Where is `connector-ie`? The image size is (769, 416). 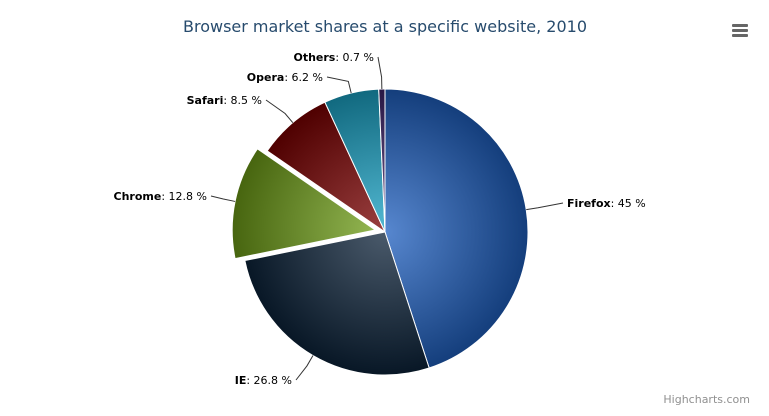 connector-ie is located at coordinates (304, 368).